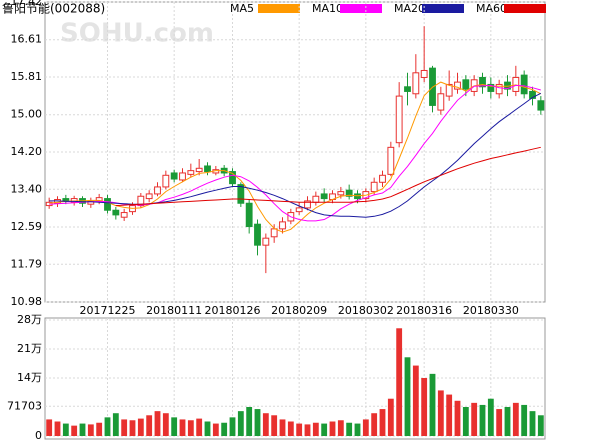 The height and width of the screenshot is (440, 600). What do you see at coordinates (137, 34) in the screenshot?
I see `watermark: SOHU.com` at bounding box center [137, 34].